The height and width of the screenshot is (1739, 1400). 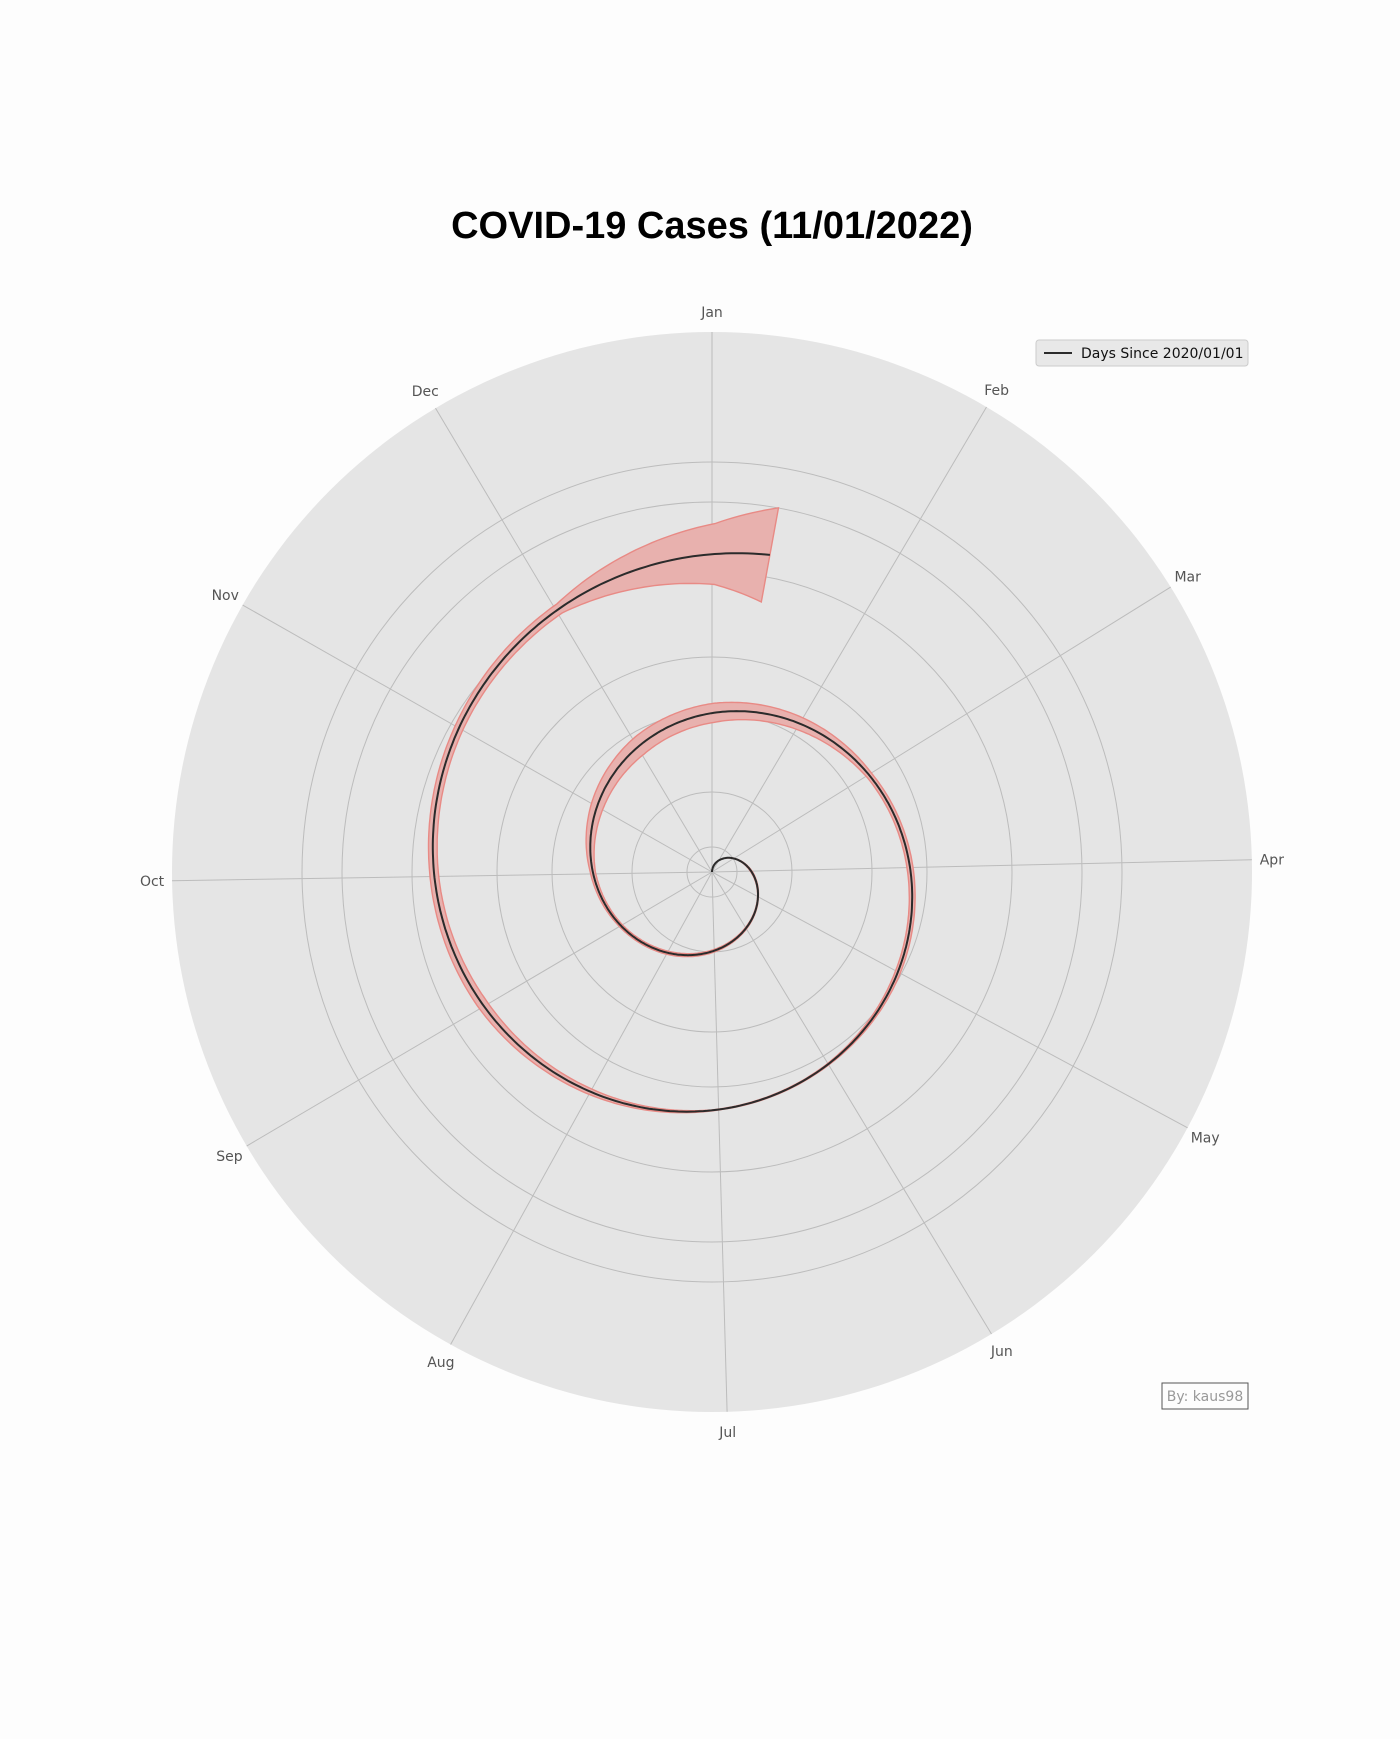 What do you see at coordinates (727, 1433) in the screenshot?
I see `month-label-jul: Jul` at bounding box center [727, 1433].